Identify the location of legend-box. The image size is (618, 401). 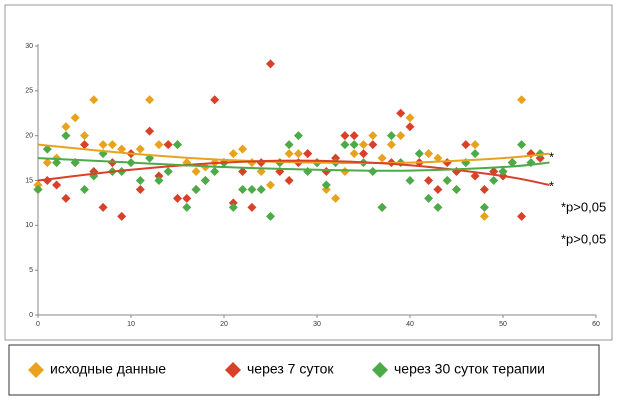
(304, 370).